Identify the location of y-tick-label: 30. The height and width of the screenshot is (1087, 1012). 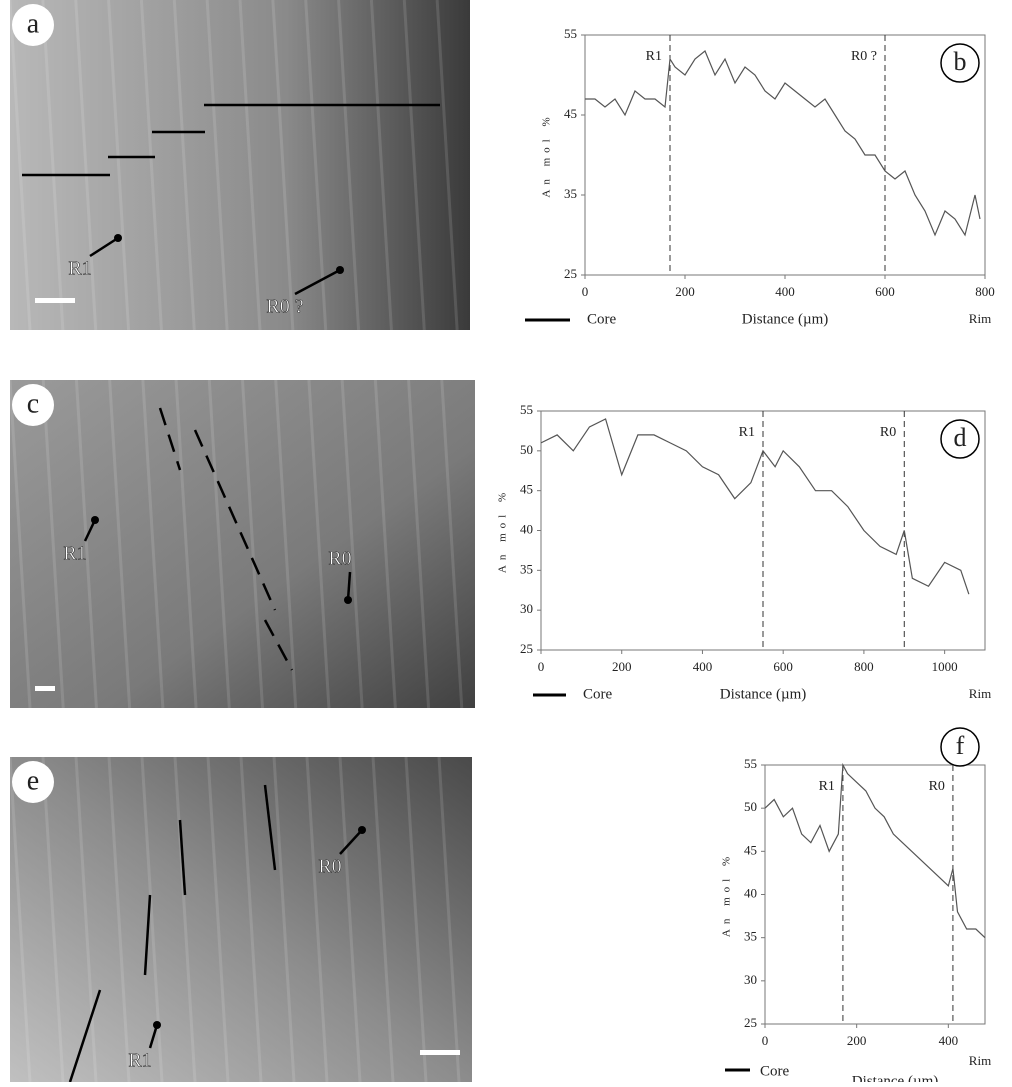
(526, 608).